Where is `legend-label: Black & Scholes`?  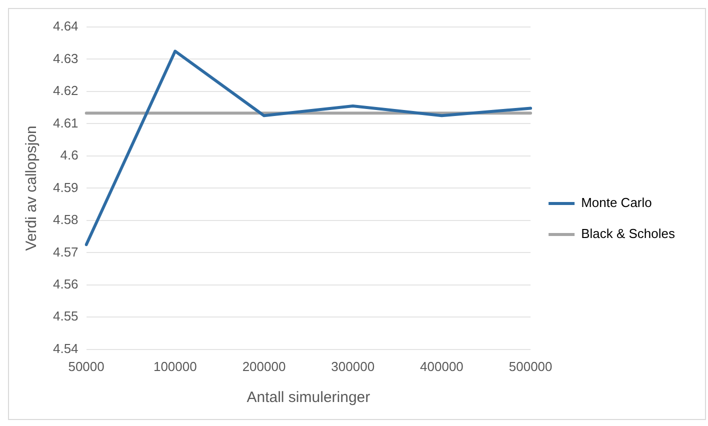 legend-label: Black & Scholes is located at coordinates (628, 234).